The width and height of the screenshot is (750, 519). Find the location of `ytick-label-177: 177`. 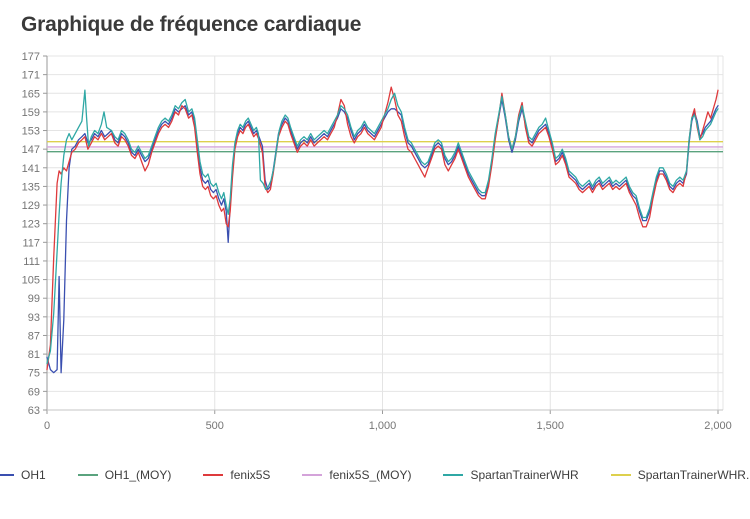

ytick-label-177: 177 is located at coordinates (31, 57).